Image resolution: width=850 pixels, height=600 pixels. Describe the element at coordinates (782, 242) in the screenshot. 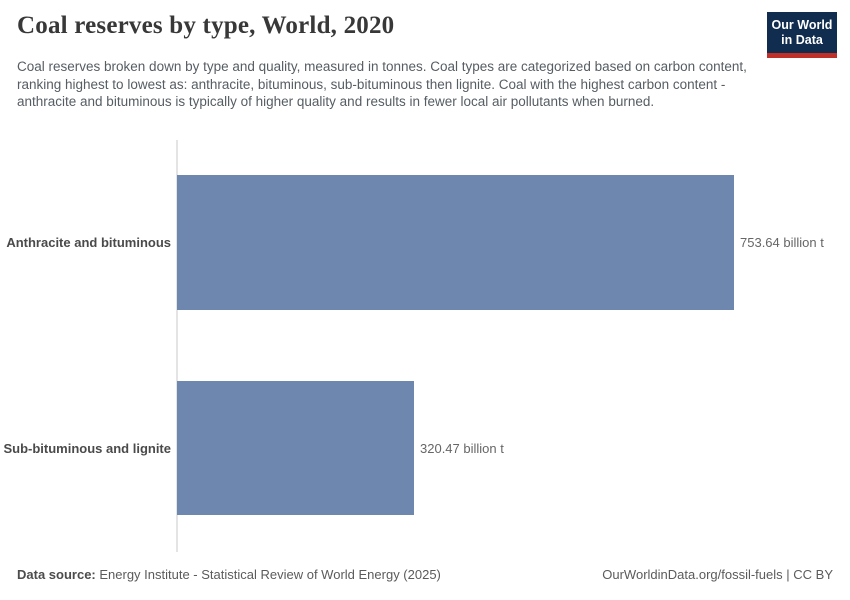

I see `bar-value-anthracite: 753.64 billion t` at that location.